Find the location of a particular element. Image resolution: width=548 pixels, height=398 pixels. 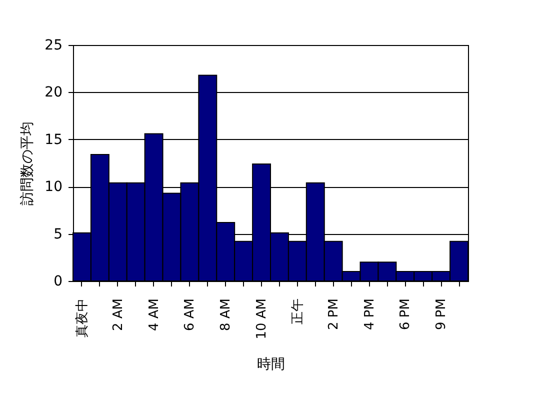

x-tick-label: 6 PM is located at coordinates (406, 314).